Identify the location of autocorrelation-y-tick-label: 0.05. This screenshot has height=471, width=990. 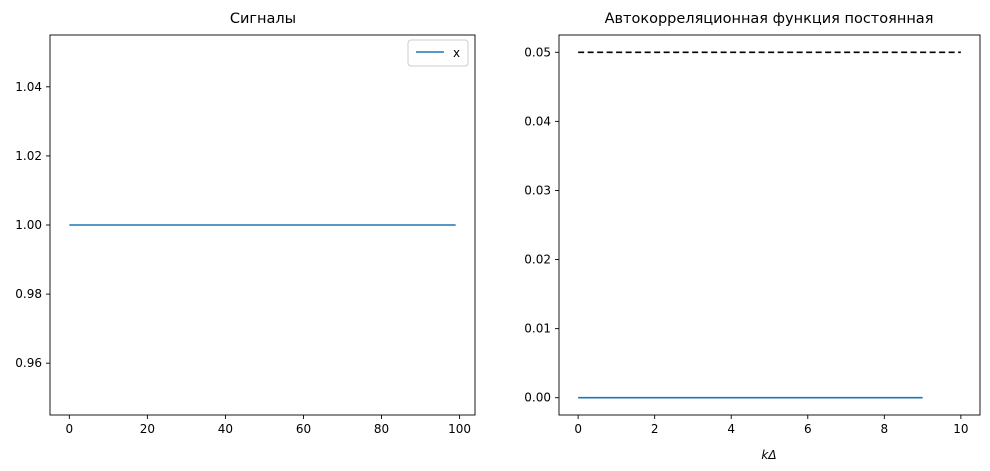
(537, 52).